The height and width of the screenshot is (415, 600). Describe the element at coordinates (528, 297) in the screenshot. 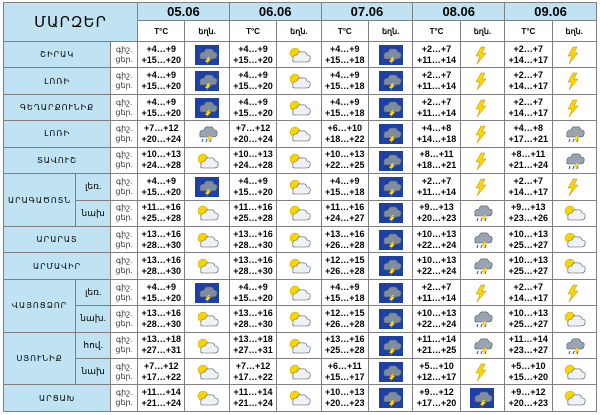

I see `day-temp: +14…+17` at that location.